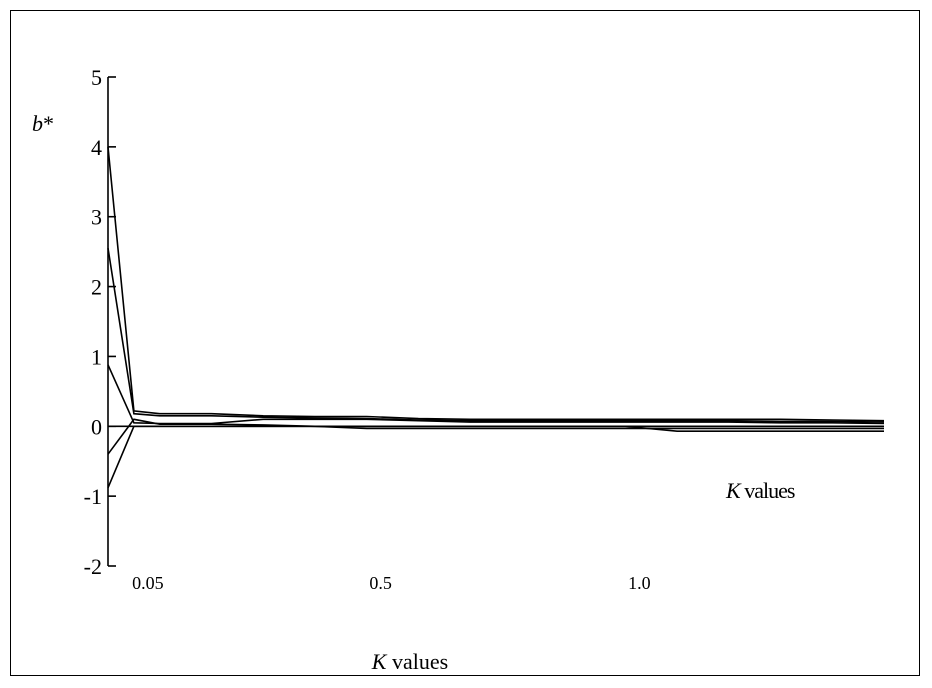 The height and width of the screenshot is (688, 932). What do you see at coordinates (639, 583) in the screenshot?
I see `x-tick-label: 1.0` at bounding box center [639, 583].